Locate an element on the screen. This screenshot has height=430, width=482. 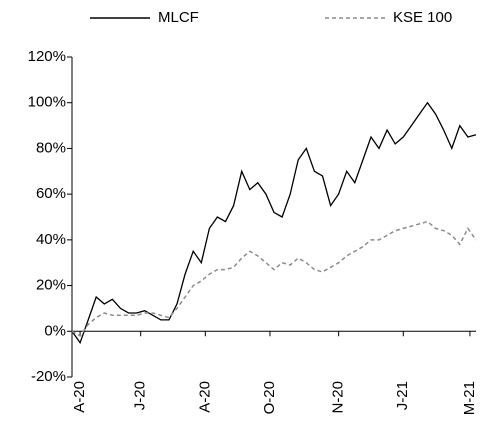
legend-label: MLCF is located at coordinates (178, 17).